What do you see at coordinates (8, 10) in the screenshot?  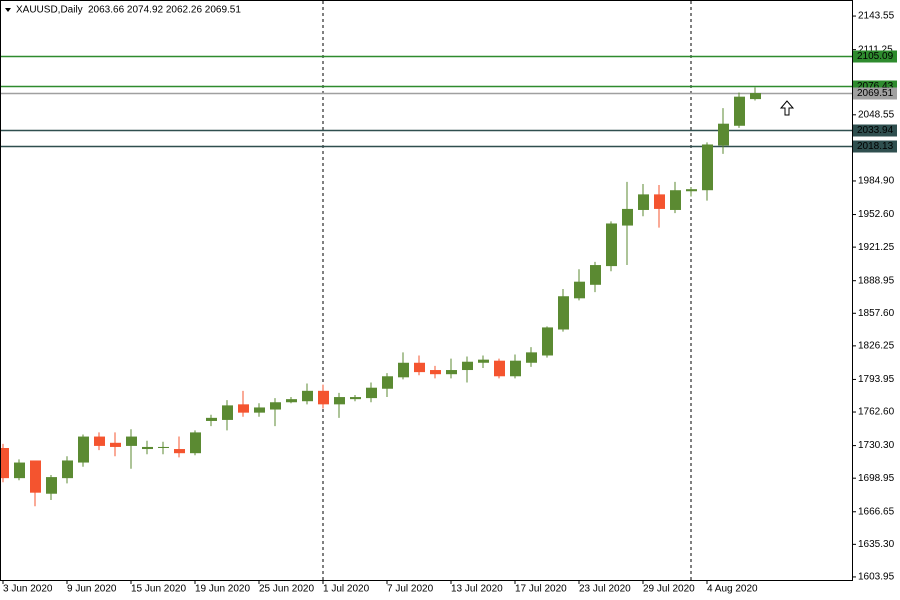 I see `menu-triangle` at bounding box center [8, 10].